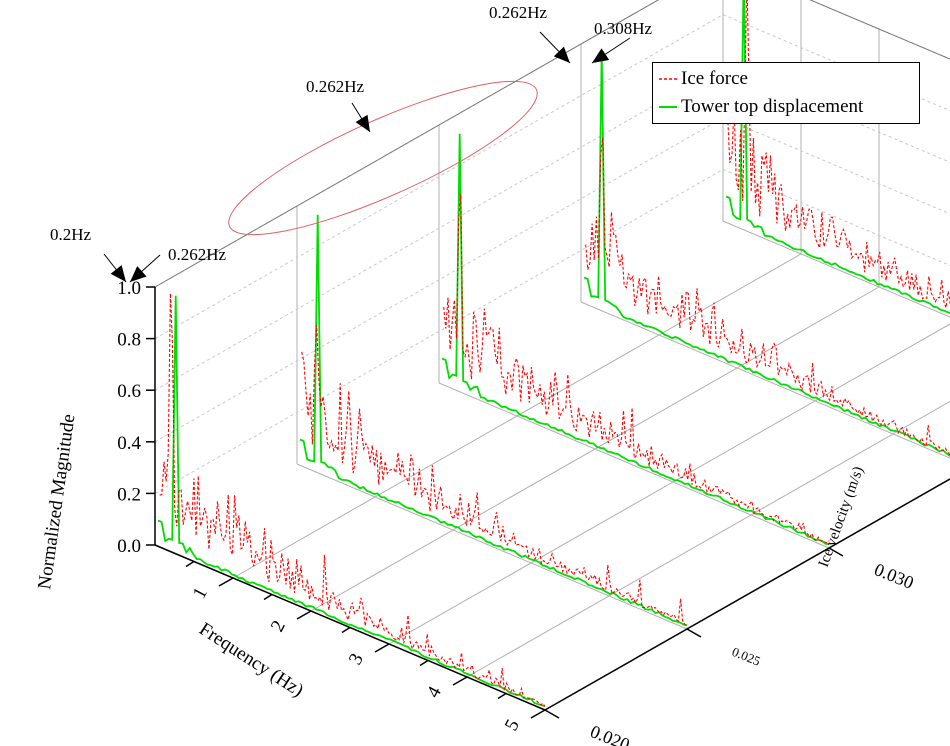  I want to click on x-tick-label: 4, so click(434, 692).